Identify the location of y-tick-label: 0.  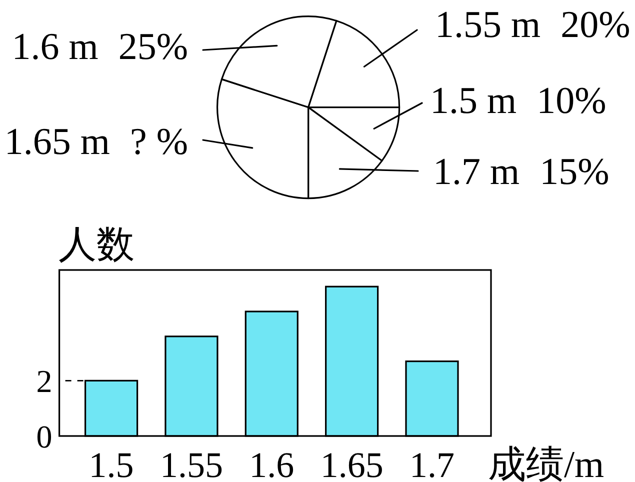
(44, 436).